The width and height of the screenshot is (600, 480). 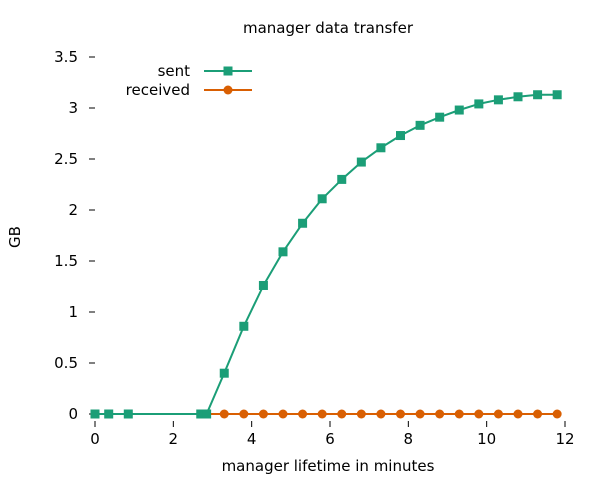 I want to click on y-tick-label: 3, so click(x=73, y=108).